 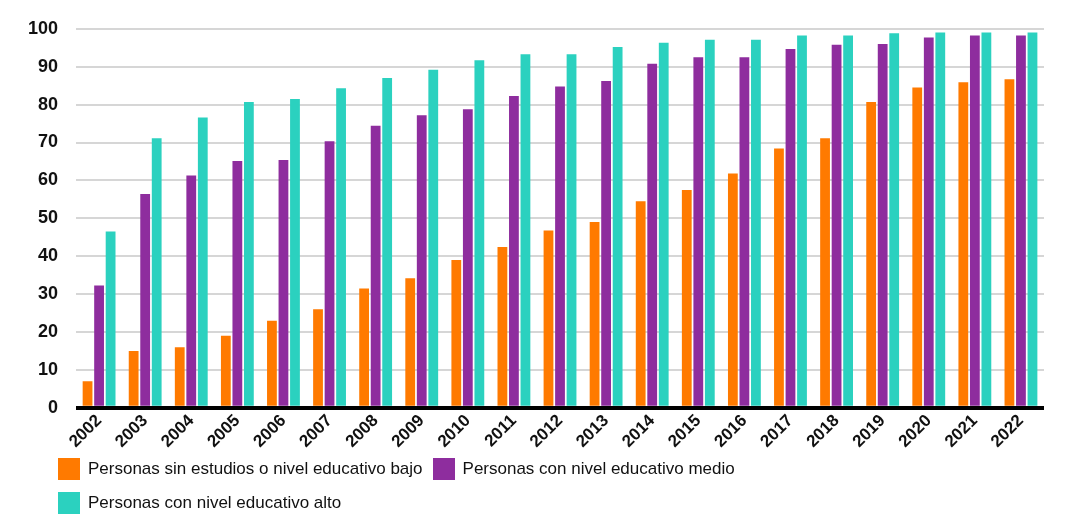 What do you see at coordinates (48, 141) in the screenshot?
I see `y-tick-label: 70` at bounding box center [48, 141].